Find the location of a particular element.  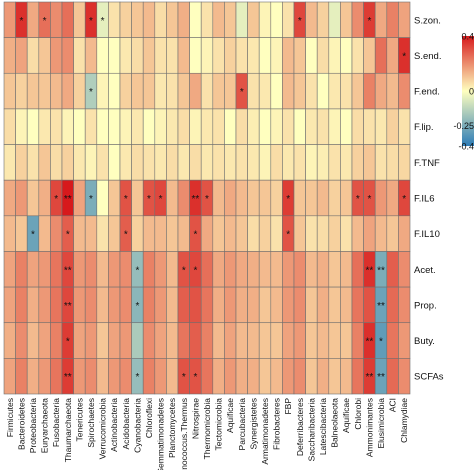

column-label: Parcubacteria is located at coordinates (242, 424).